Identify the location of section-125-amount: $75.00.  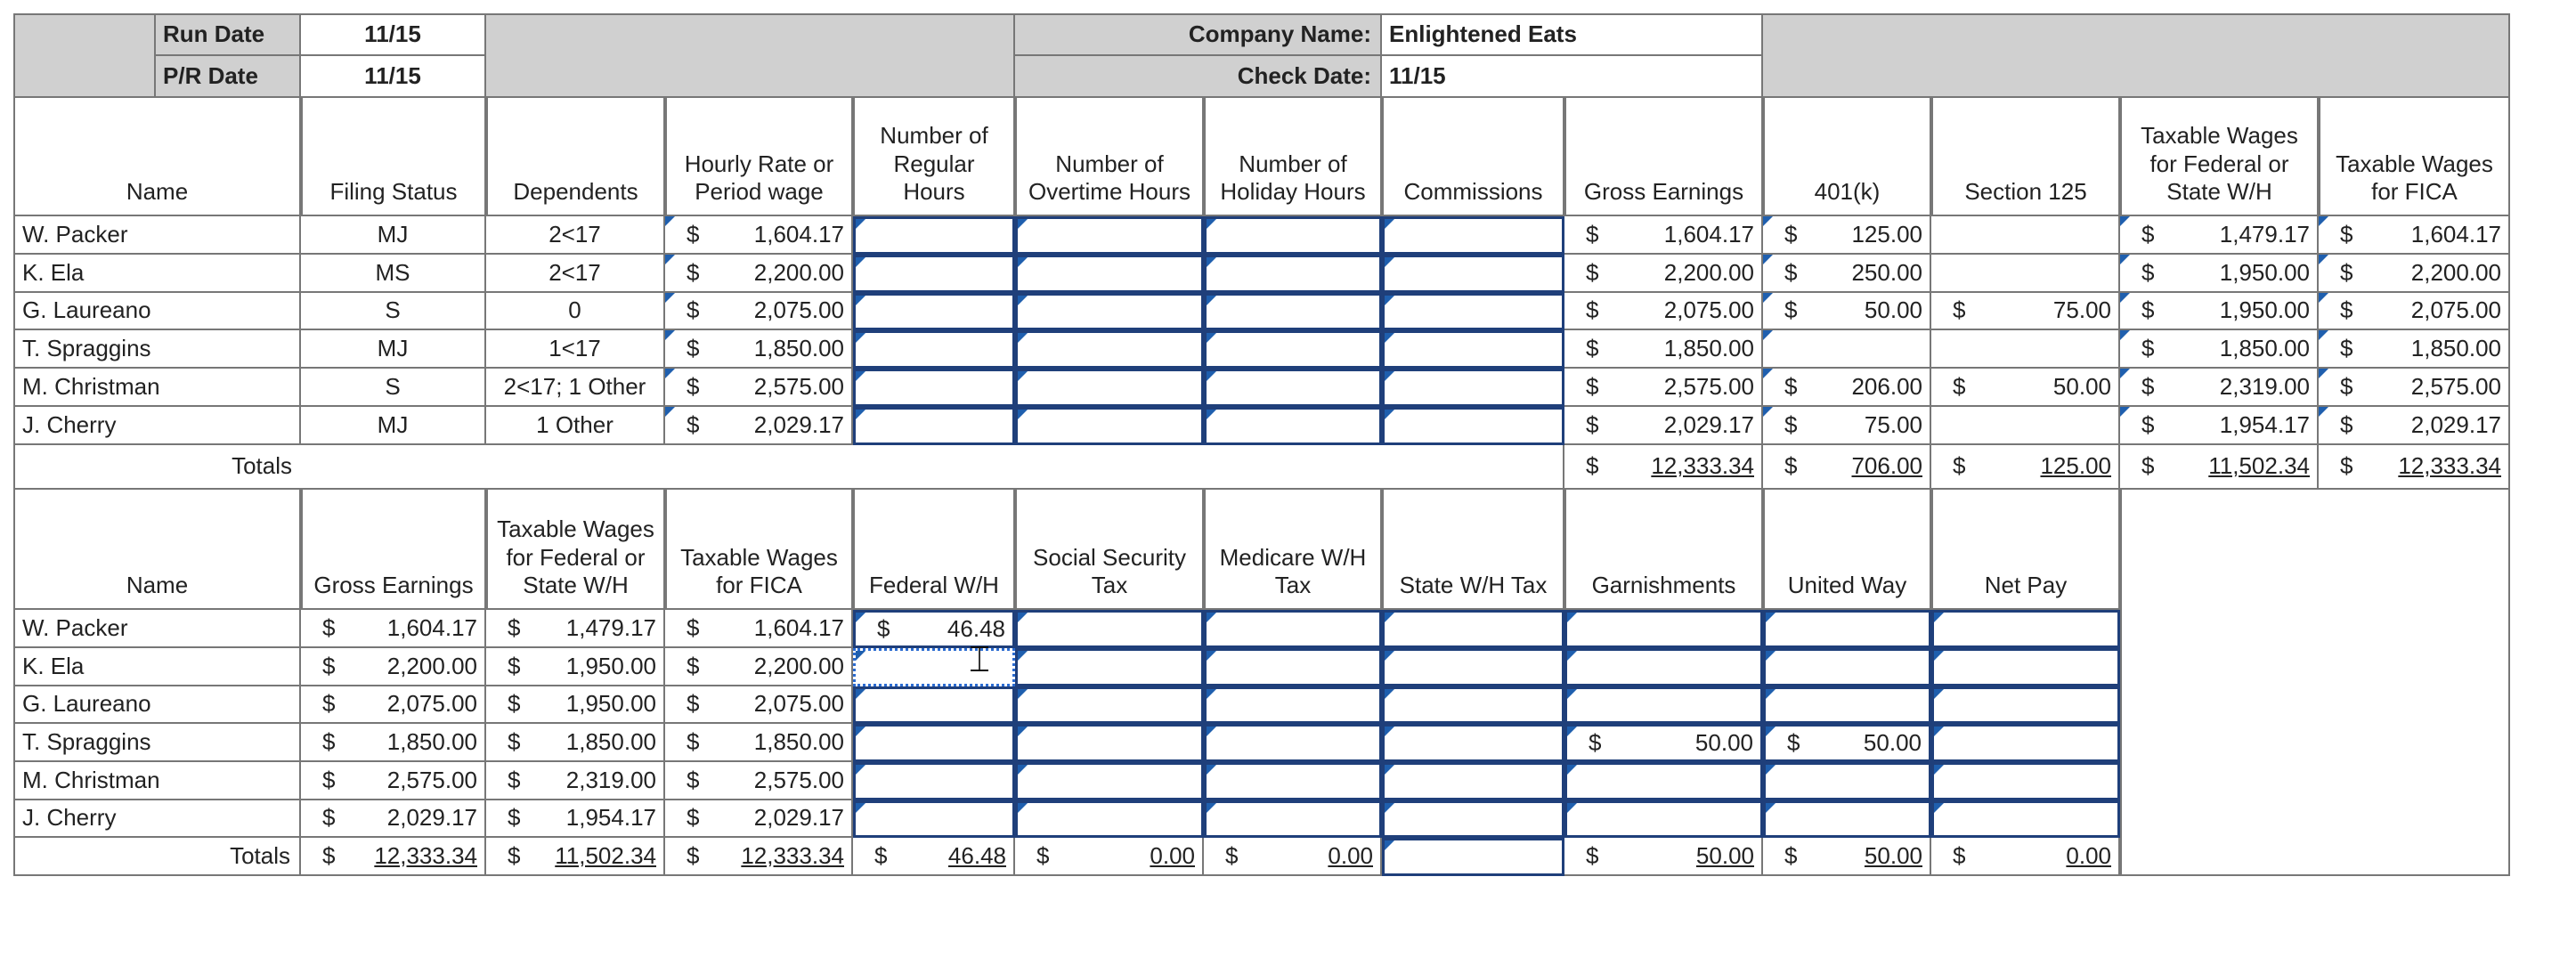
(2025, 311).